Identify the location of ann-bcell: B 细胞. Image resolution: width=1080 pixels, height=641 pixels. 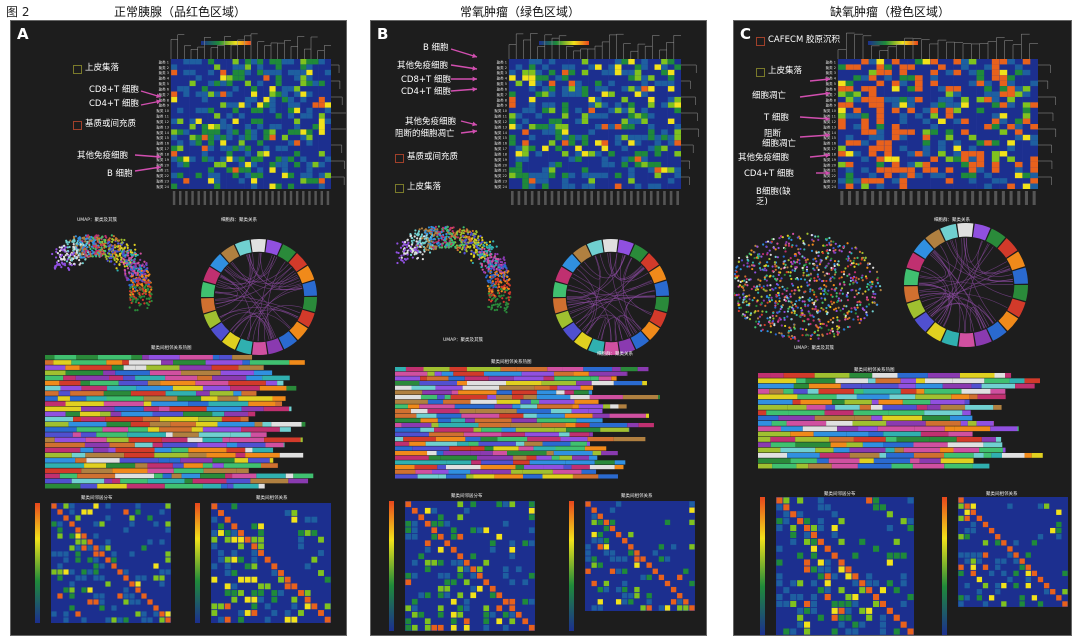
(120, 174).